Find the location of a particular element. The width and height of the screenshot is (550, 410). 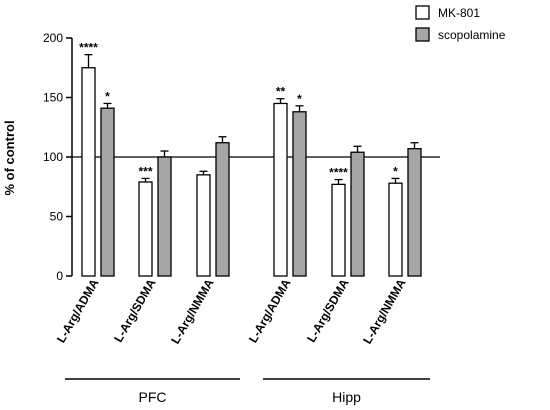

significance-label: *** is located at coordinates (145, 171).